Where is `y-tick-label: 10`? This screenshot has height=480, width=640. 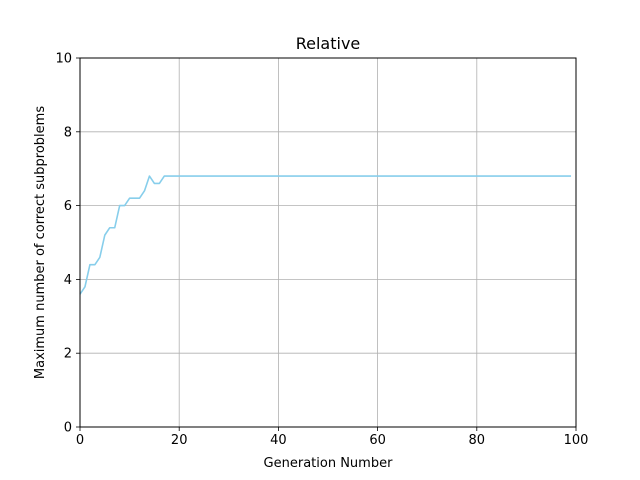
y-tick-label: 10 is located at coordinates (63, 59).